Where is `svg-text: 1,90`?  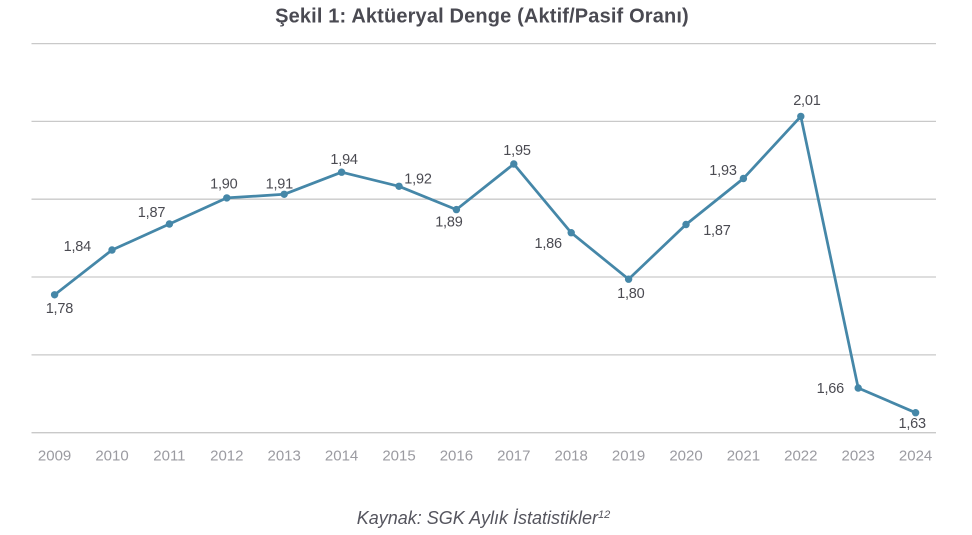 svg-text: 1,90 is located at coordinates (224, 185).